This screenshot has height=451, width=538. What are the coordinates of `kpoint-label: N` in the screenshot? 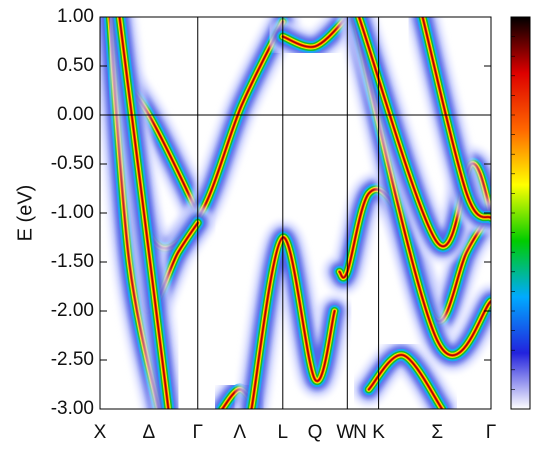 It's located at (360, 432).